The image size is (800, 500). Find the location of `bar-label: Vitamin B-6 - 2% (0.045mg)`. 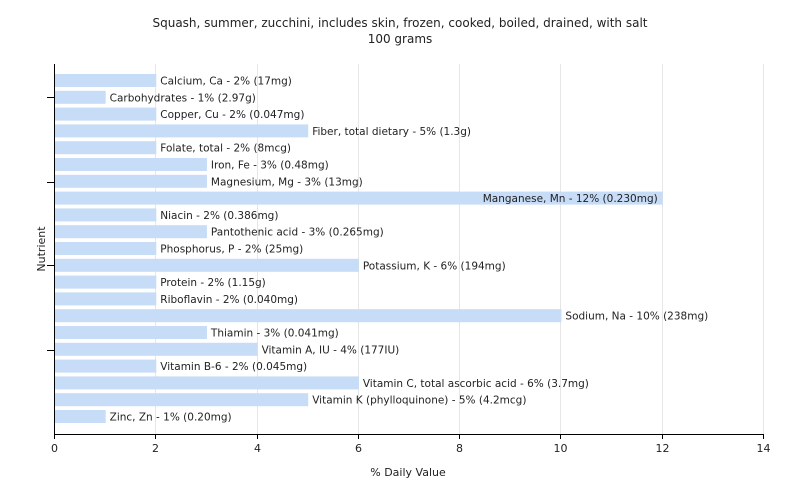

bar-label: Vitamin B-6 - 2% (0.045mg) is located at coordinates (233, 367).